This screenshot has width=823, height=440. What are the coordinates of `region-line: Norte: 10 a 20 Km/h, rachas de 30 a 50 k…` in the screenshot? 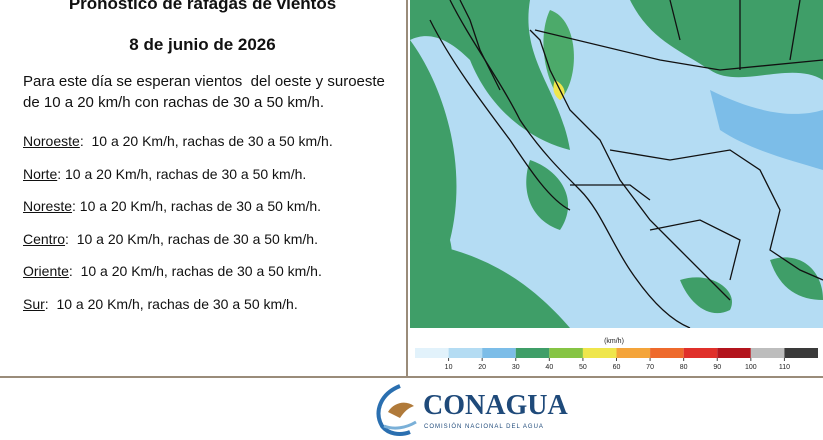 It's located at (164, 174).